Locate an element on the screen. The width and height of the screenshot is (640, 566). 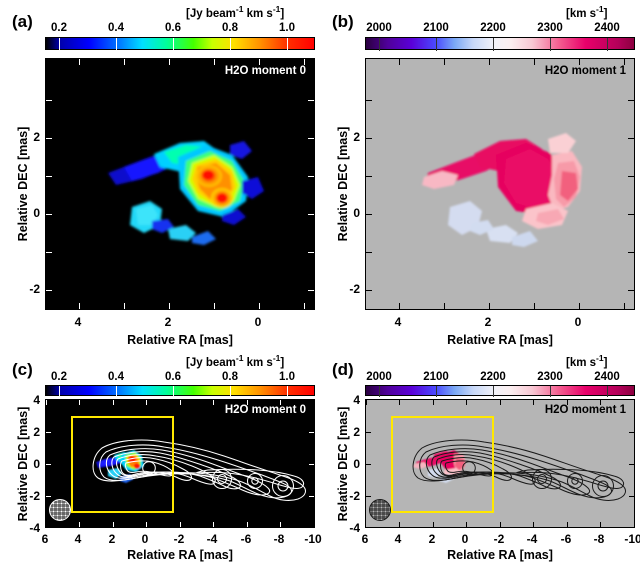
panel-c-ytick-2: 0 is located at coordinates (36, 464).